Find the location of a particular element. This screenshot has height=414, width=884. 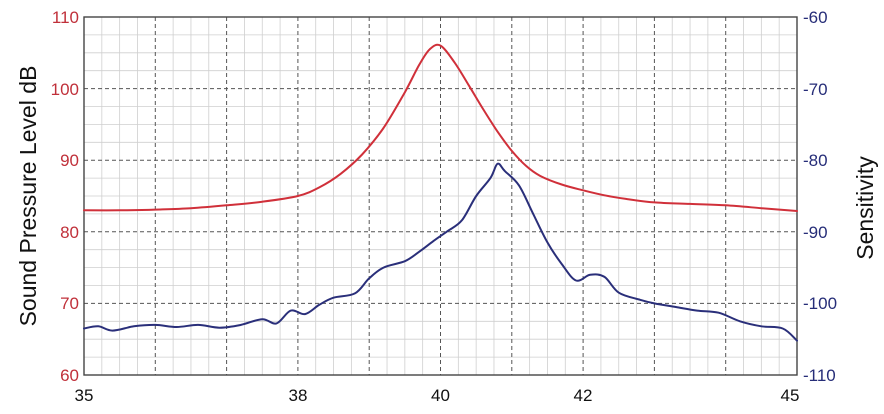

x-tick-label: 42 is located at coordinates (583, 395).